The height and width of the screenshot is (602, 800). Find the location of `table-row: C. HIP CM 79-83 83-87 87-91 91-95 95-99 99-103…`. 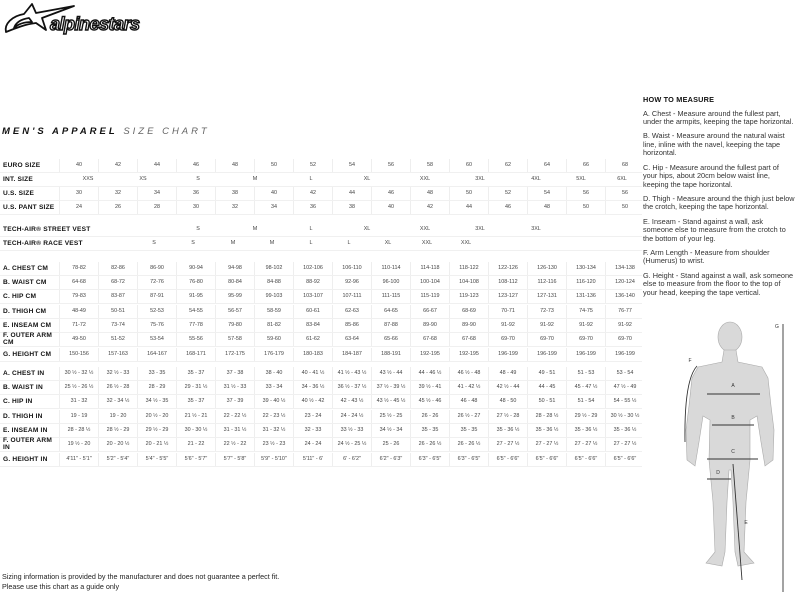

table-row: C. HIP CM 79-83 83-87 87-91 91-95 95-99 99-103… is located at coordinates (321, 296).